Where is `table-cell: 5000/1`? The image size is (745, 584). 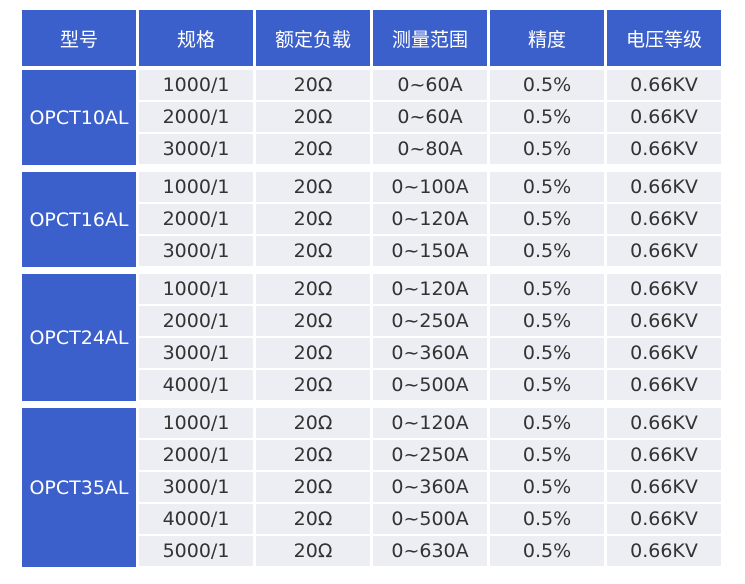 table-cell: 5000/1 is located at coordinates (196, 551).